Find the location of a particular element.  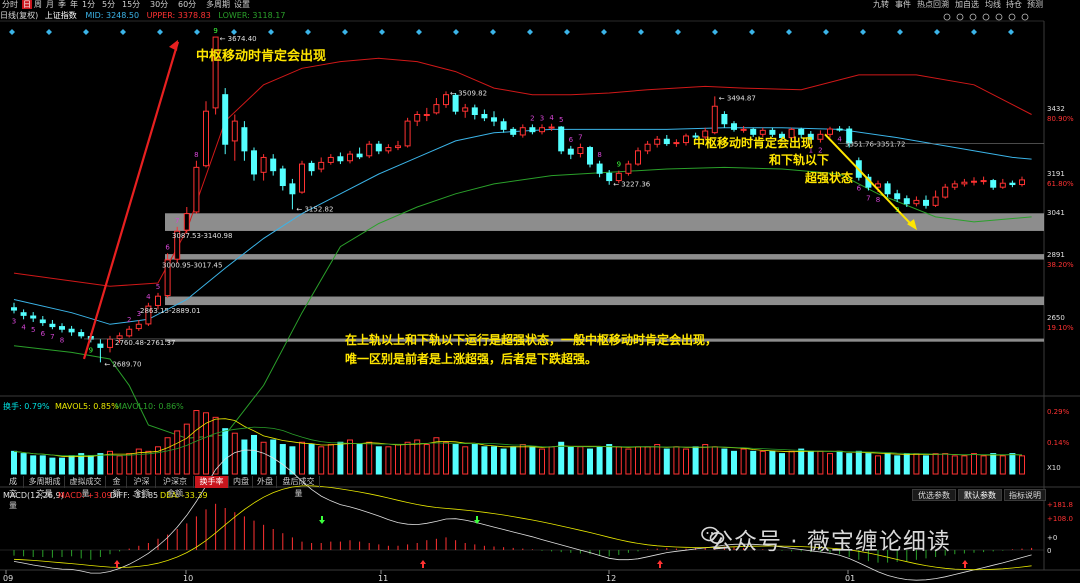

param-button-0: 优选参数 is located at coordinates (934, 495).